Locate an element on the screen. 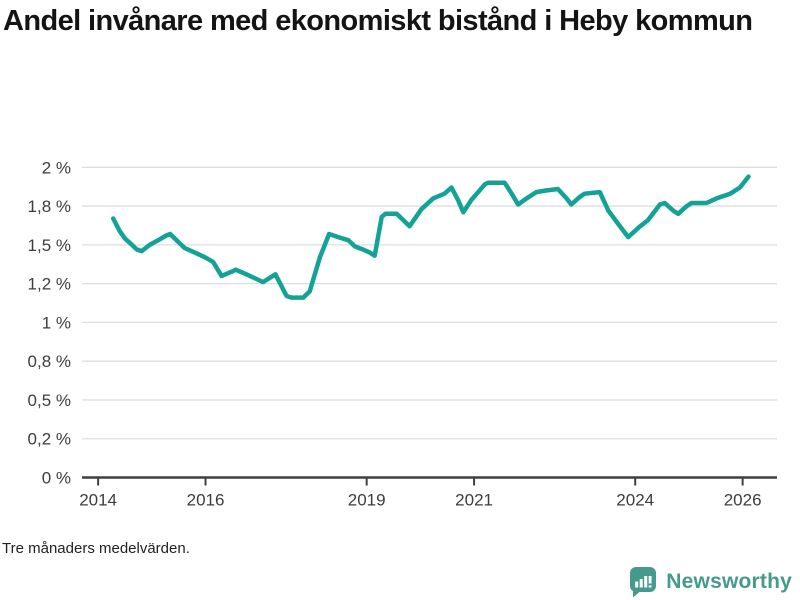  y-tick-label: 1 % is located at coordinates (56, 322).